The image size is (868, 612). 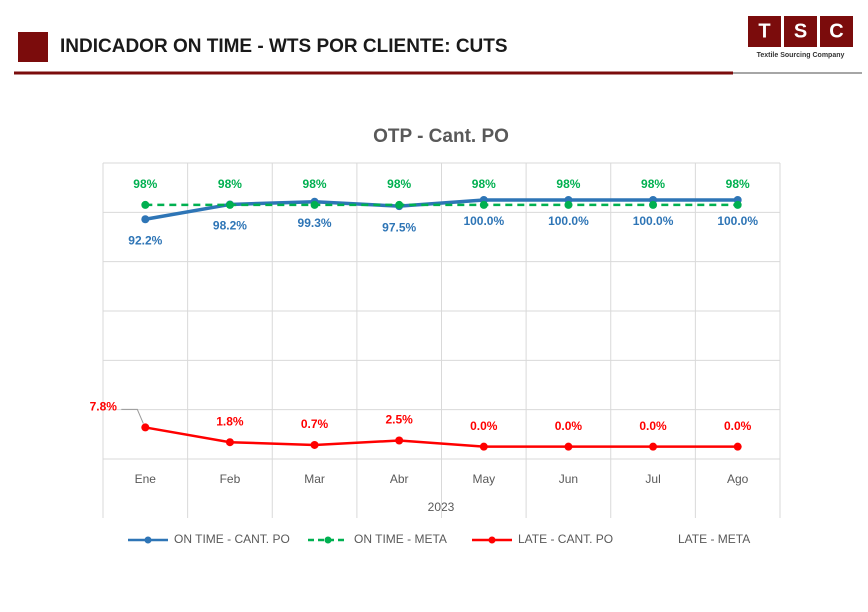 What do you see at coordinates (568, 479) in the screenshot?
I see `x-tick-label: Jun` at bounding box center [568, 479].